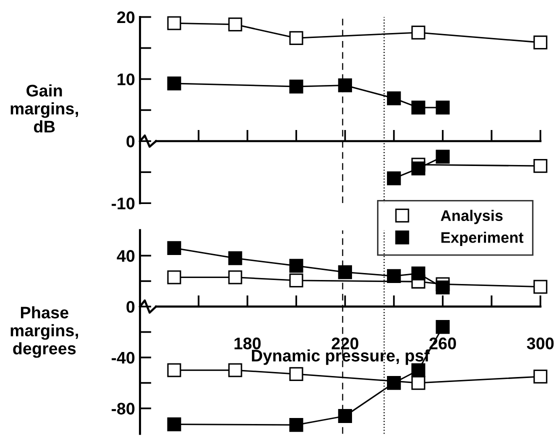 This screenshot has width=560, height=436. I want to click on y-axis-title: Phase margins, degrees, so click(44, 332).